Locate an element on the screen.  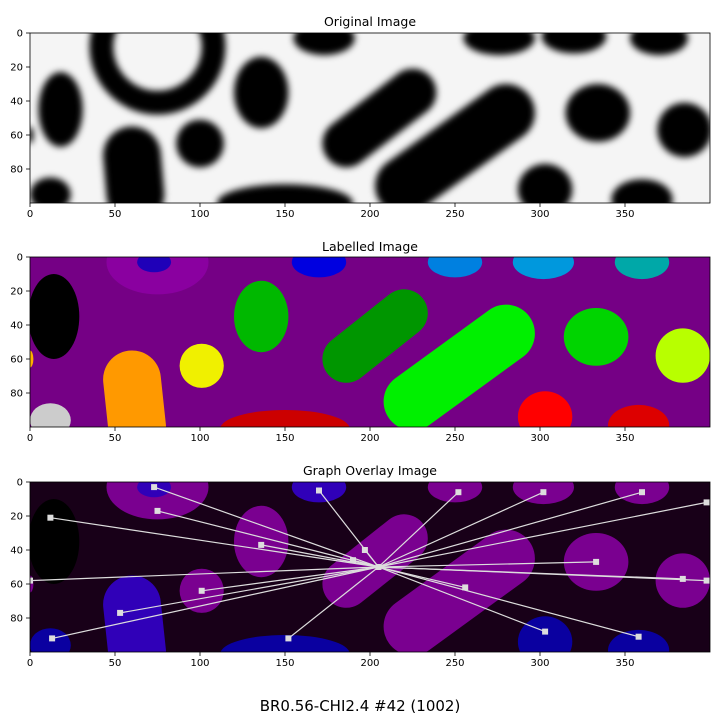
y-tick-label: 0 is located at coordinates (20, 34).